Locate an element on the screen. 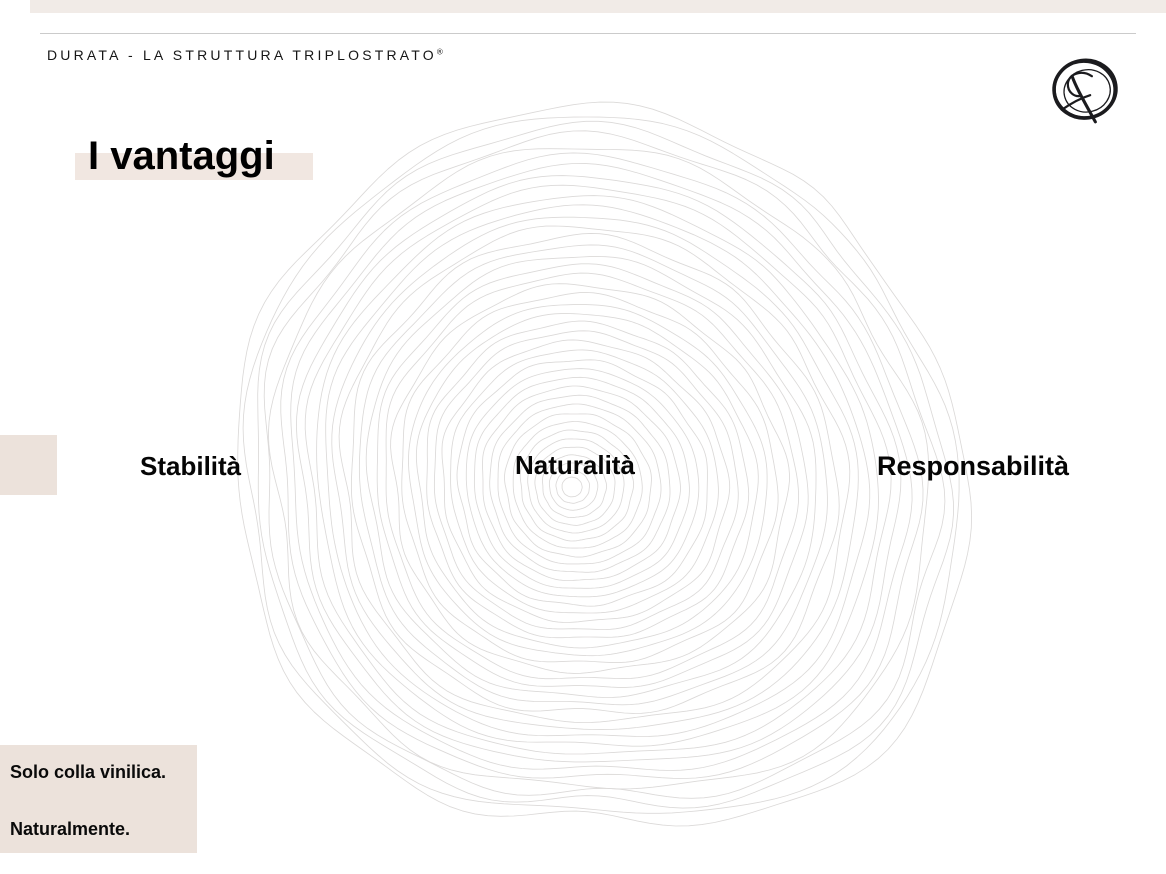  header-kicker: DURATA - LA STRUTTURA TRIPLOSTRATO® is located at coordinates (245, 55).